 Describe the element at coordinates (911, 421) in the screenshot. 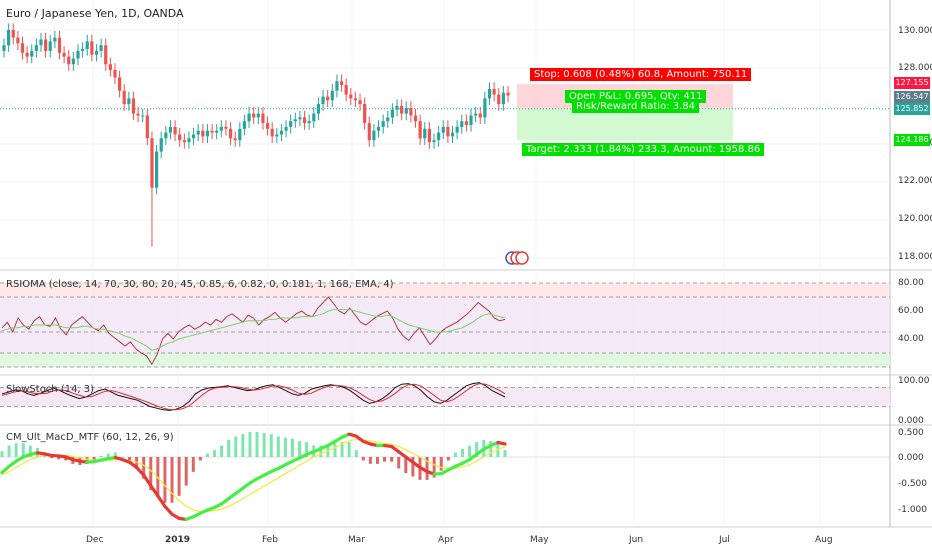

I see `stoch-axis-label: 0.000` at that location.